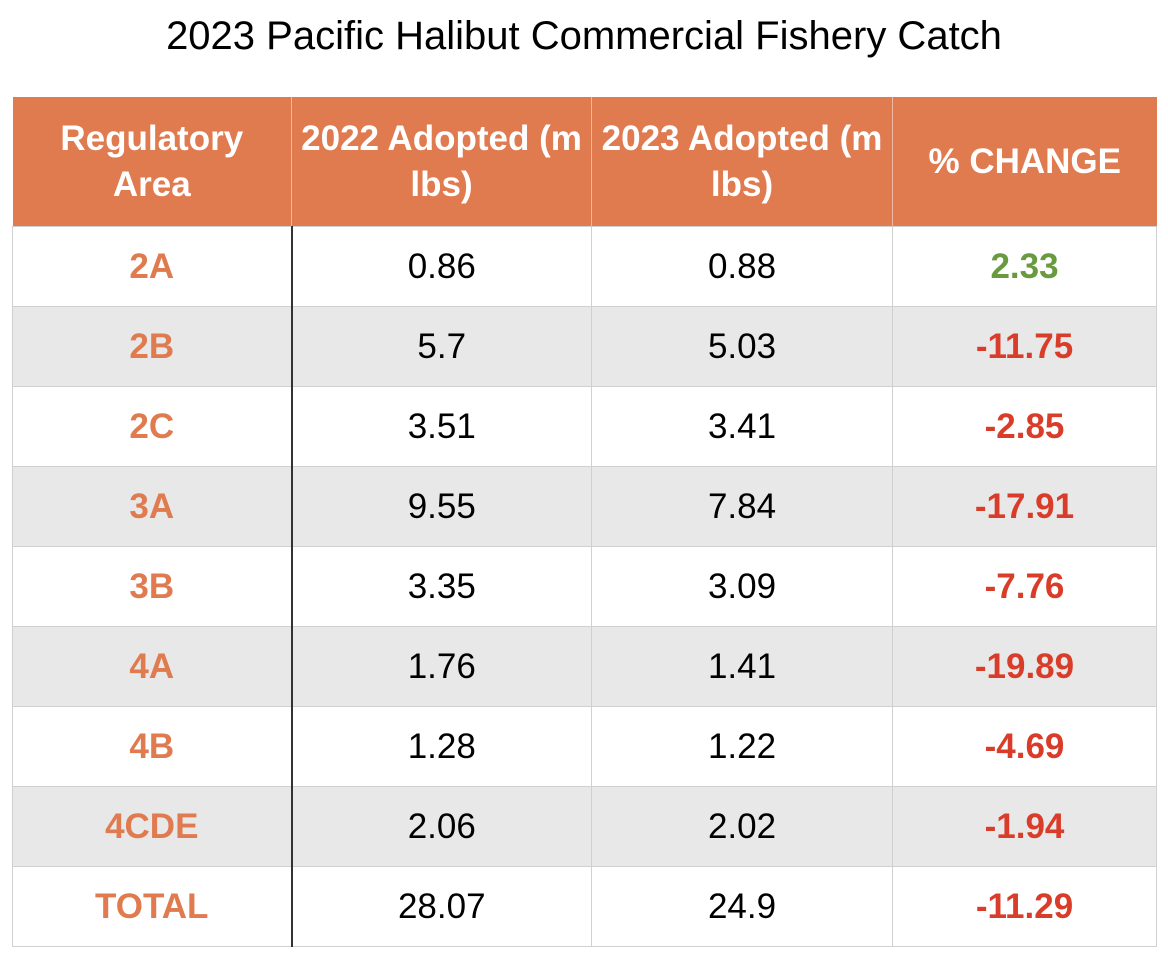  What do you see at coordinates (152, 346) in the screenshot?
I see `area-cell: 2B` at bounding box center [152, 346].